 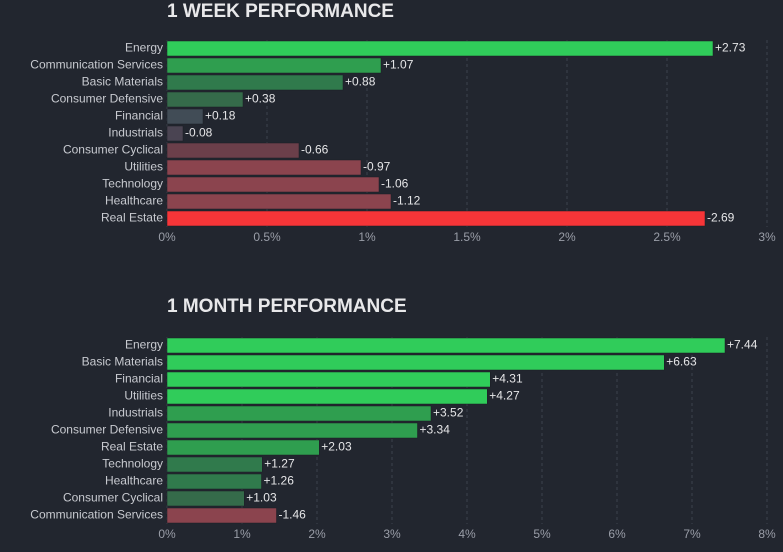 What do you see at coordinates (395, 184) in the screenshot?
I see `value-label: -1.06` at bounding box center [395, 184].